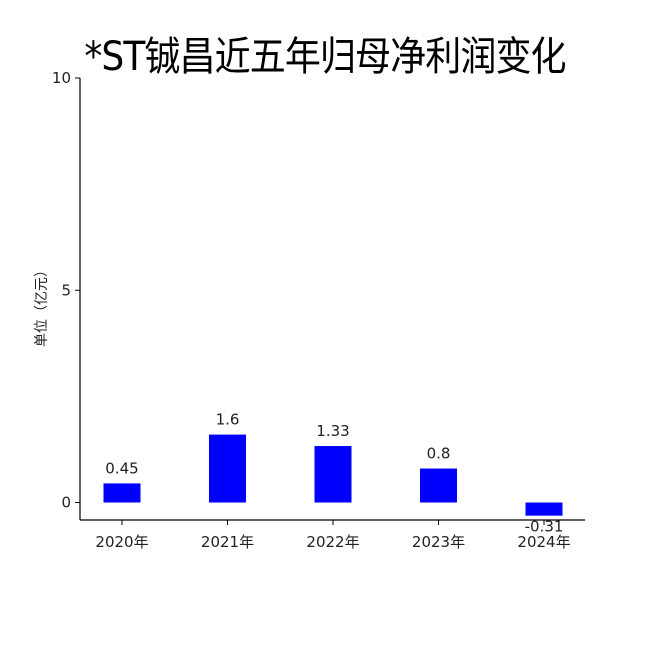 This screenshot has height=650, width=650. Describe the element at coordinates (227, 542) in the screenshot. I see `x-tick-label: 2021年` at that location.